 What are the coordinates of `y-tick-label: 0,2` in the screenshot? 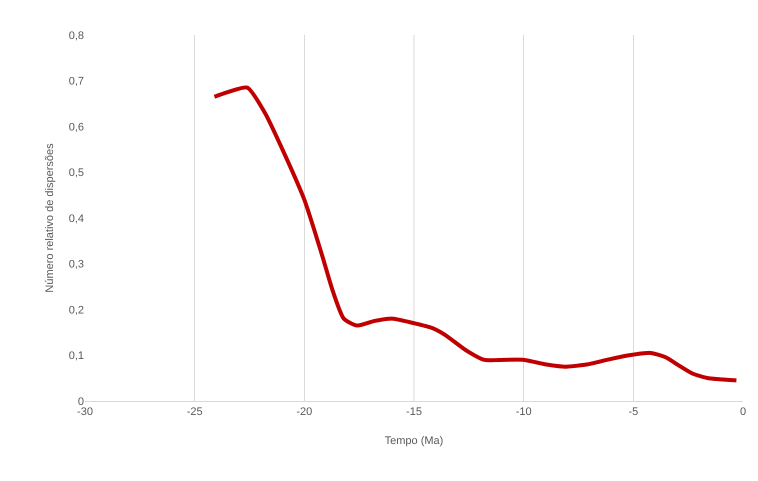 It's located at (76, 310).